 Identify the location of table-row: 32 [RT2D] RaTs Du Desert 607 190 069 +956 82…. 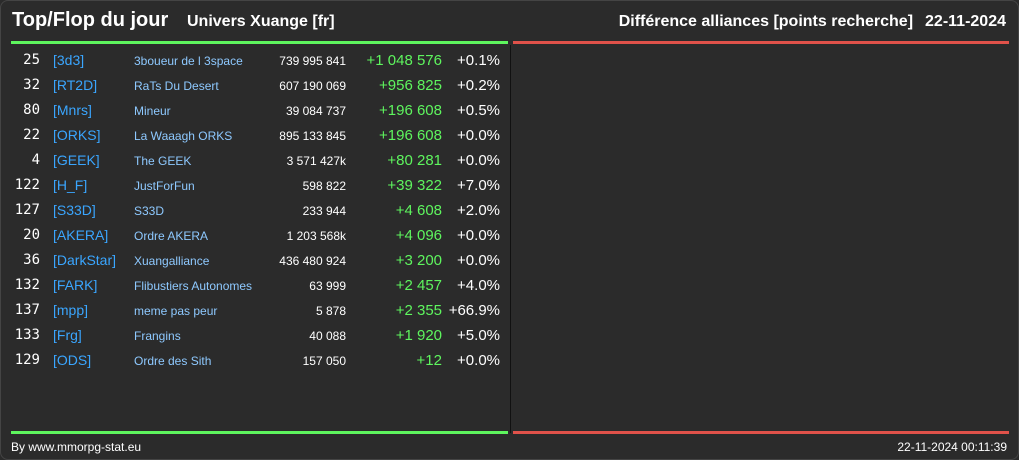
(260, 85).